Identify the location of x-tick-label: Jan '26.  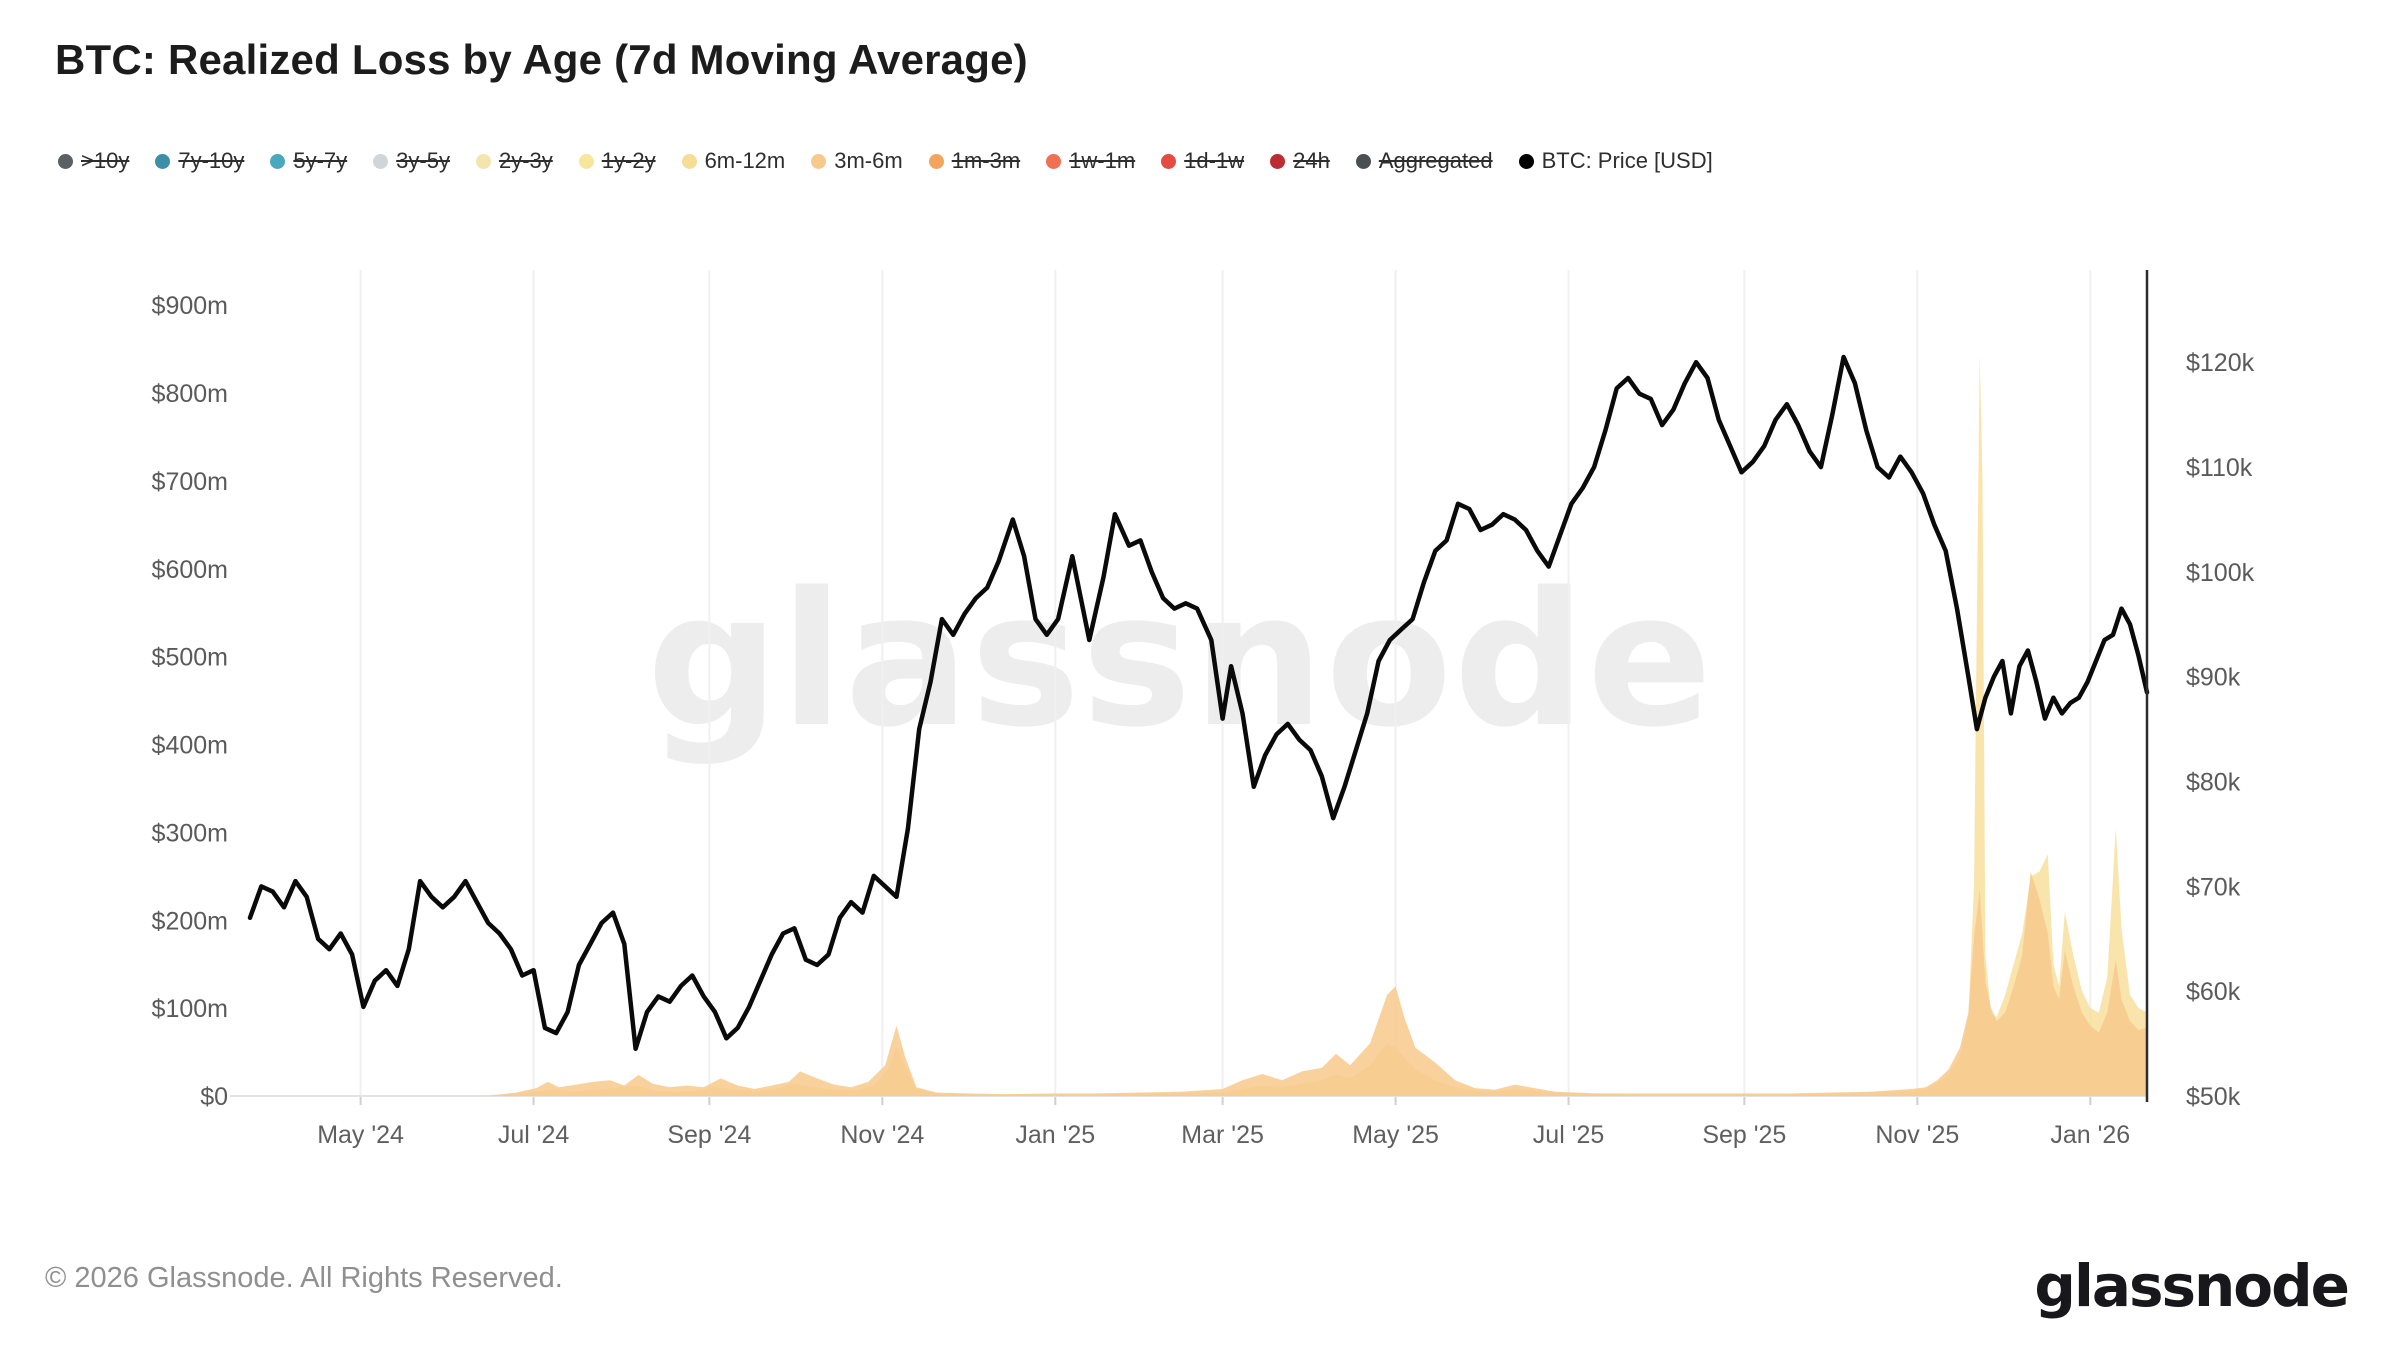
(2090, 1135).